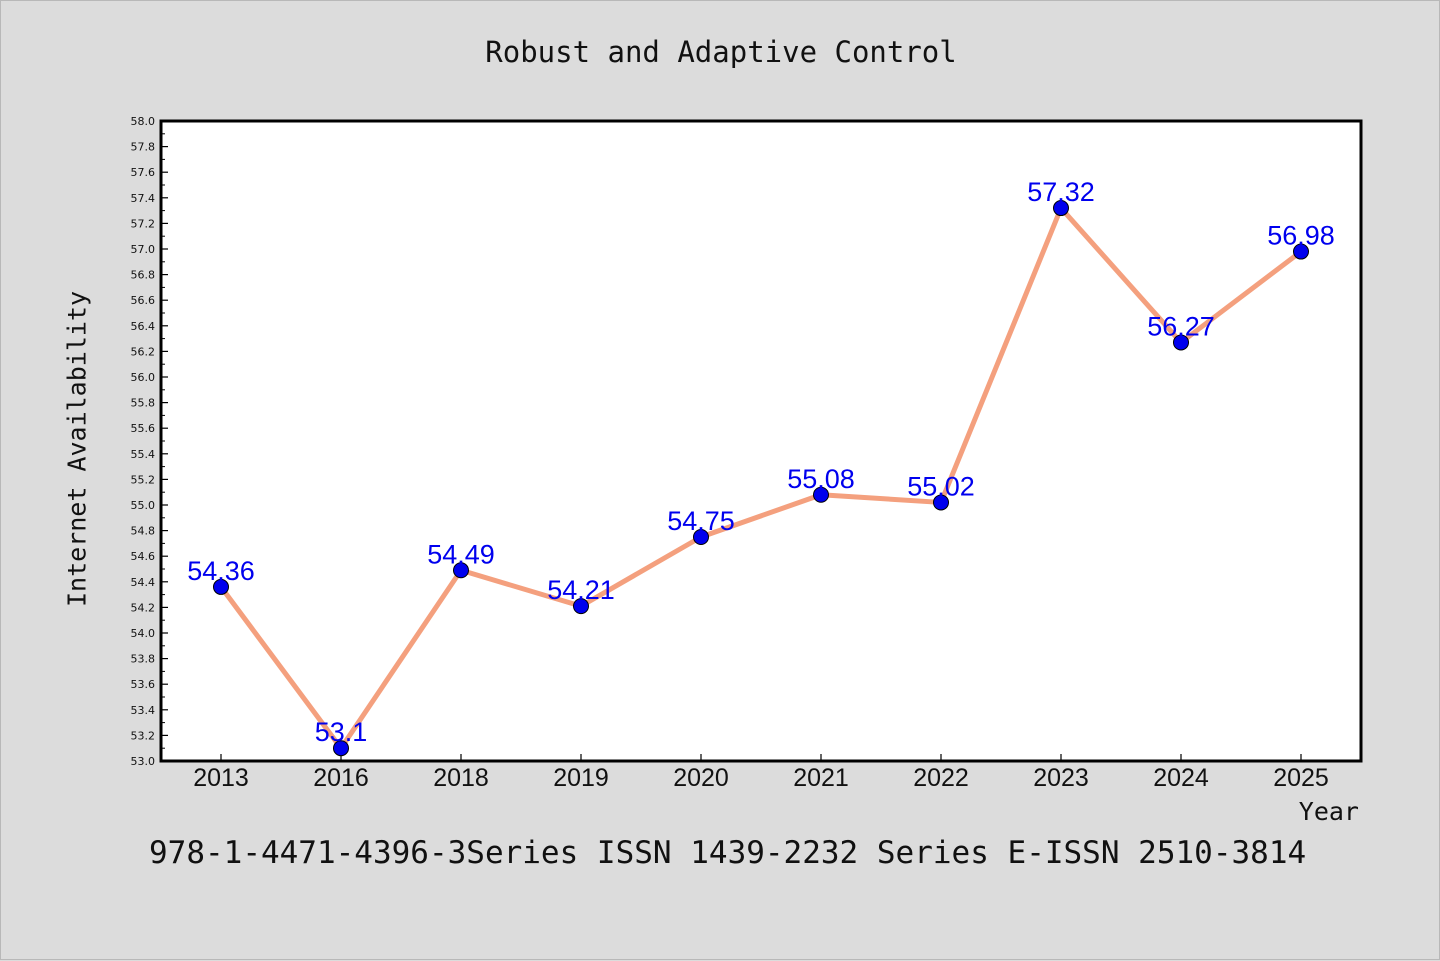 Image resolution: width=1440 pixels, height=961 pixels. Describe the element at coordinates (143, 454) in the screenshot. I see `y-tick-label: 55.4` at that location.